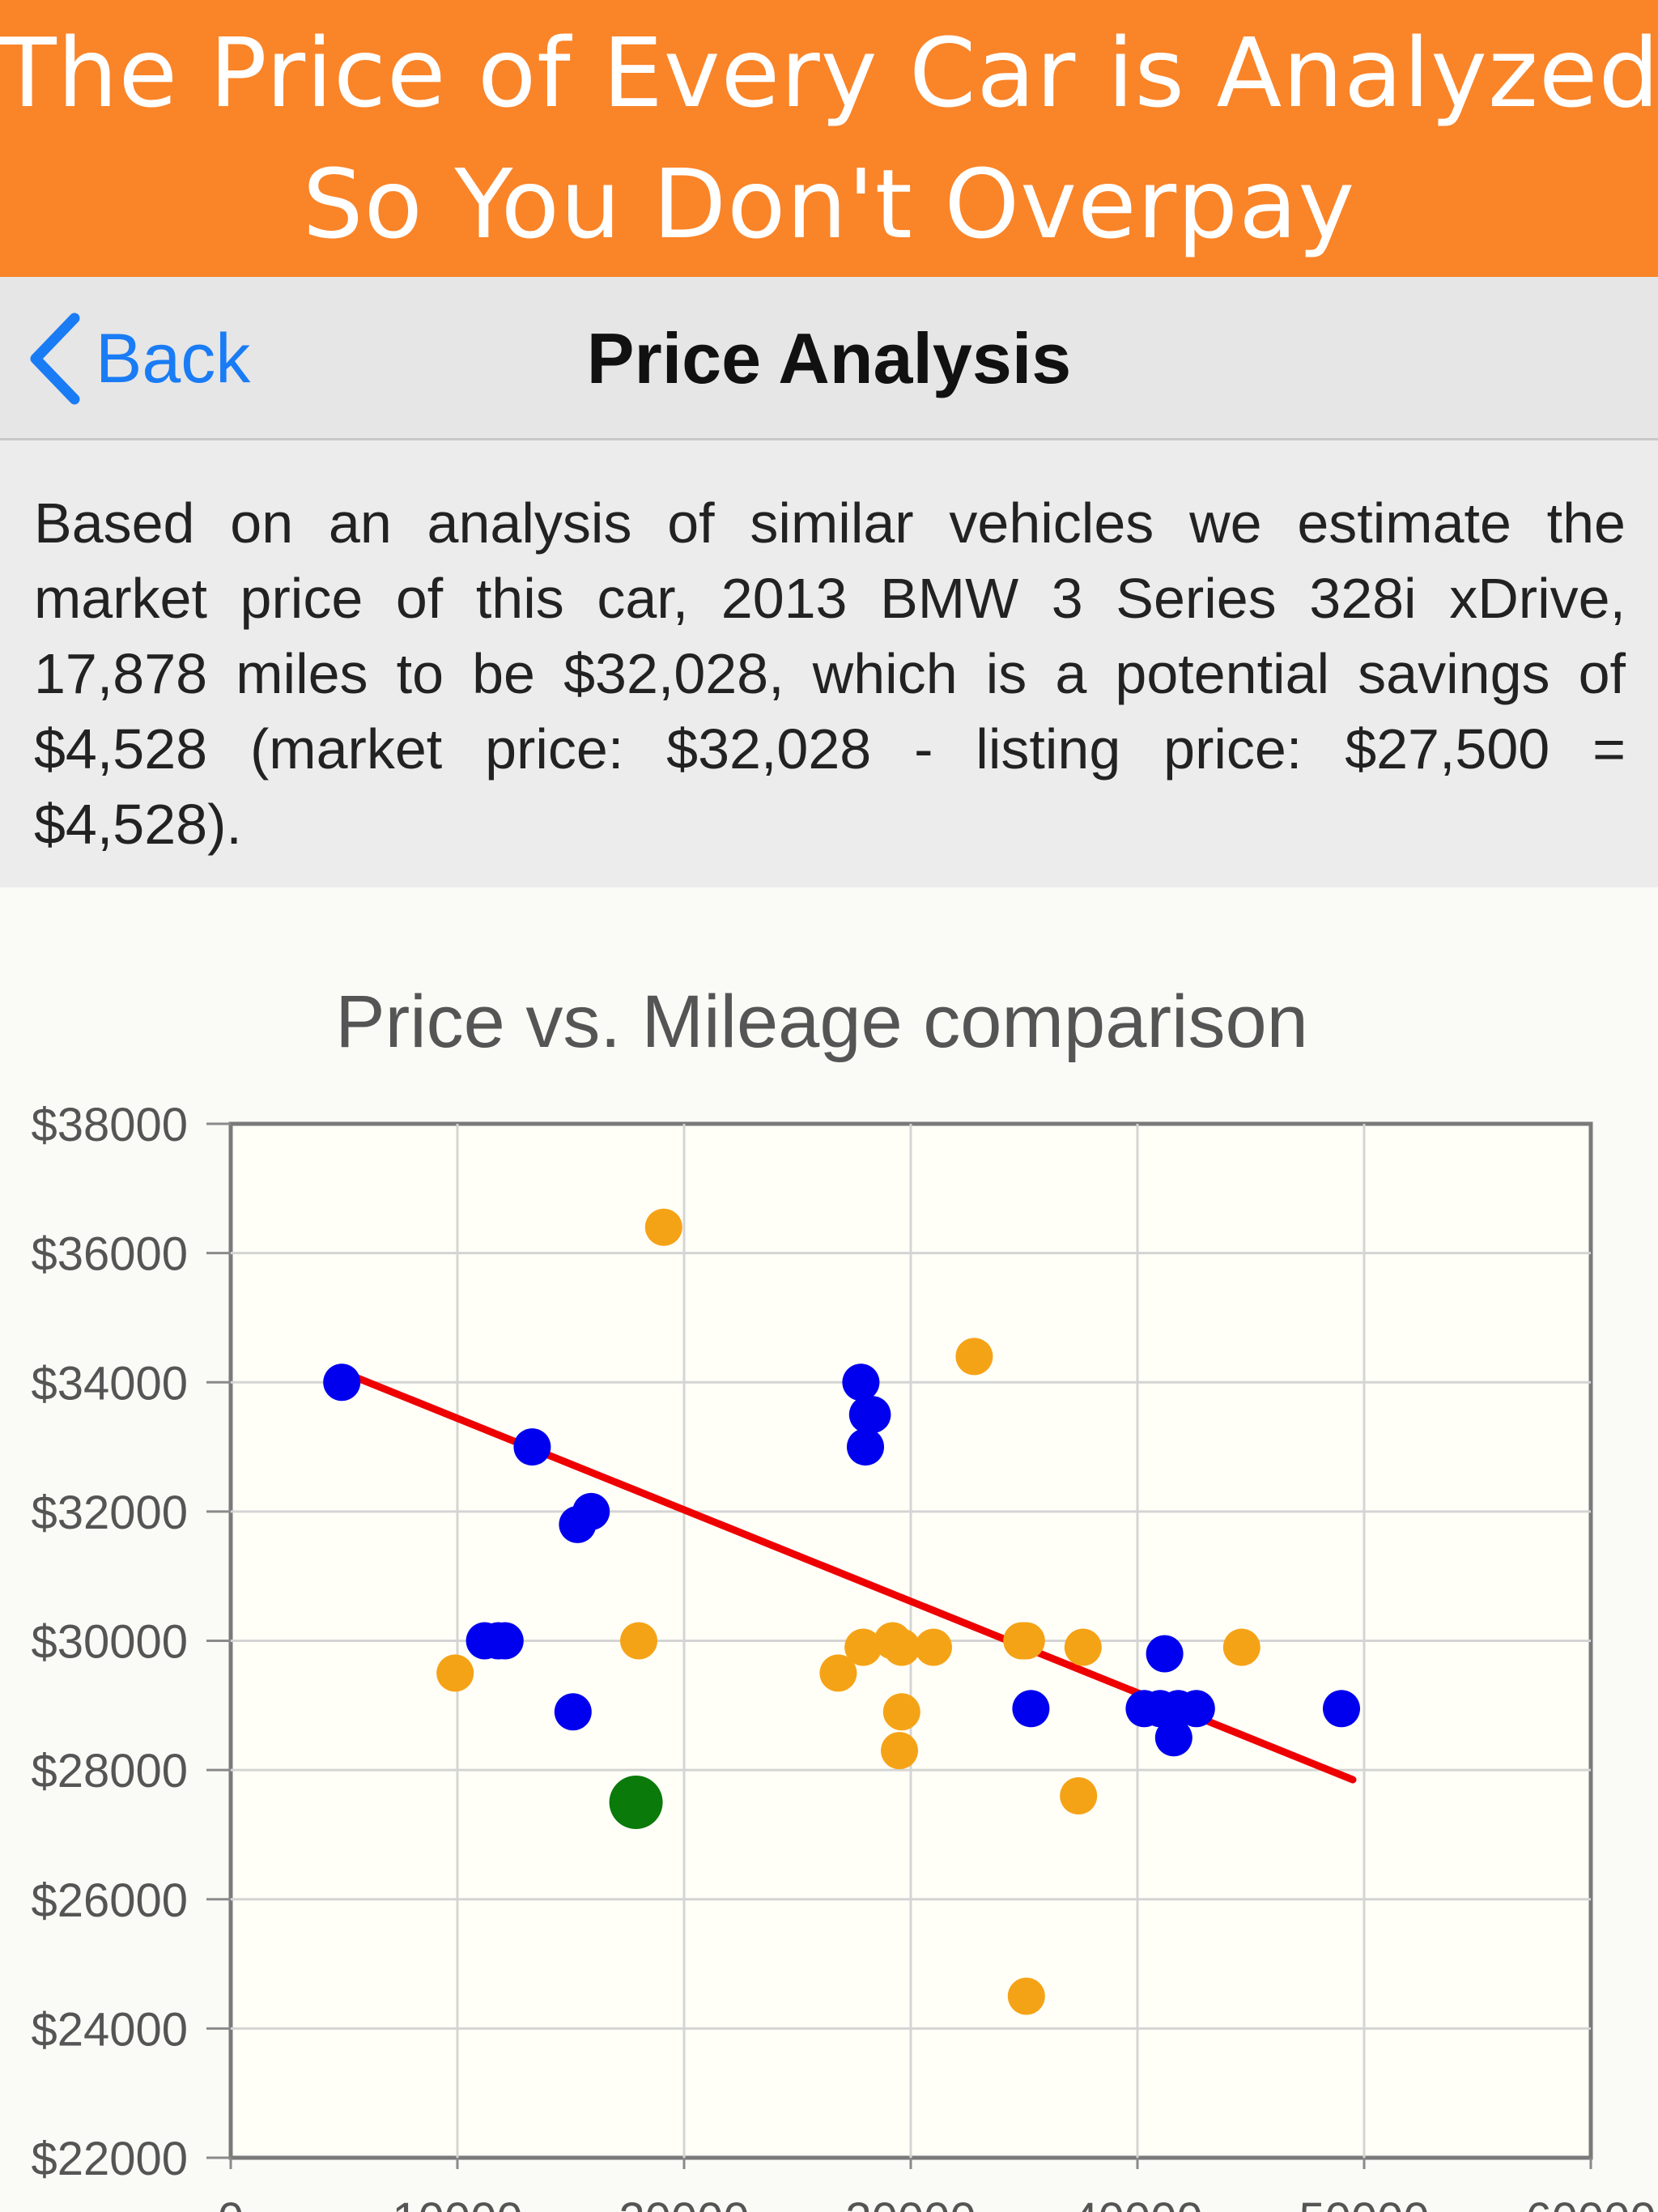  What do you see at coordinates (1137, 2202) in the screenshot?
I see `x-tick-label: 40000` at bounding box center [1137, 2202].